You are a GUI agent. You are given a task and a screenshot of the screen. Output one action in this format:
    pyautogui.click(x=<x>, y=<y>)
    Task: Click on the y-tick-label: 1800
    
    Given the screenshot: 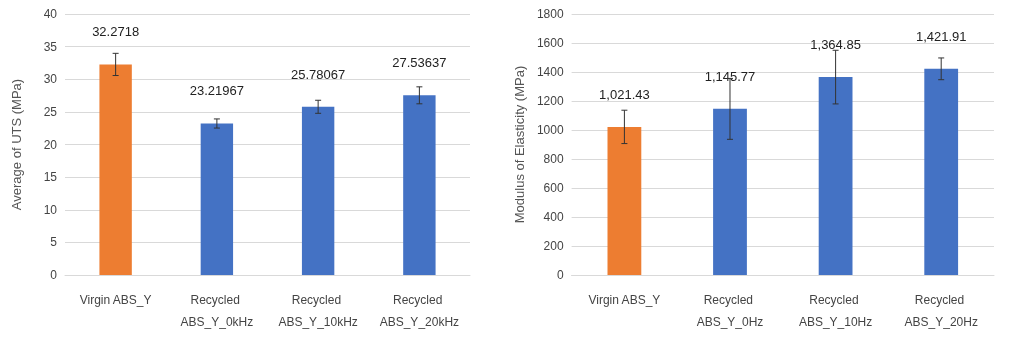 What is the action you would take?
    pyautogui.click(x=550, y=14)
    